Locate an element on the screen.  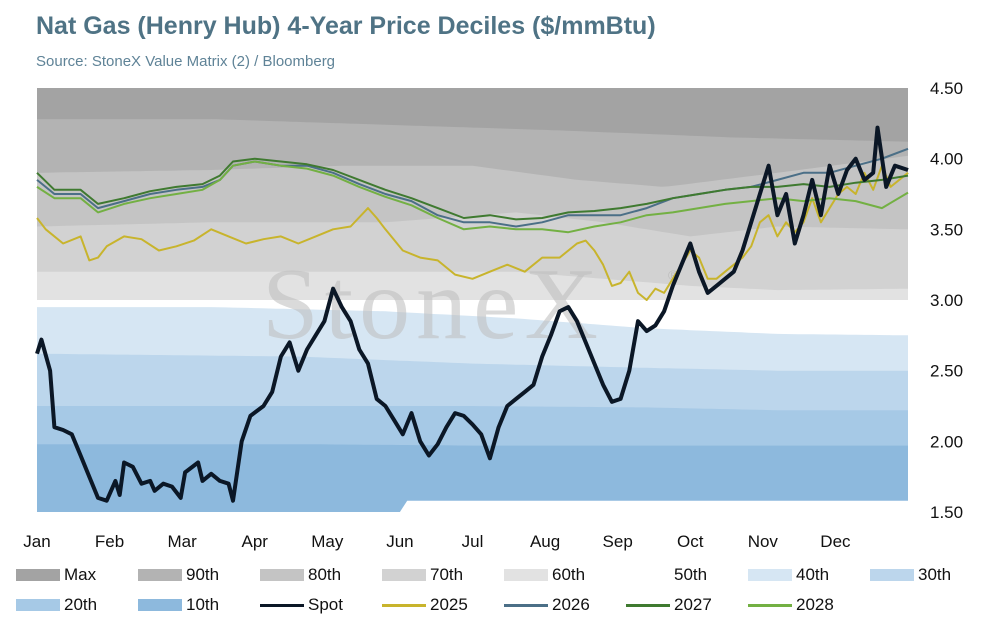
band-10th is located at coordinates (472, 478).